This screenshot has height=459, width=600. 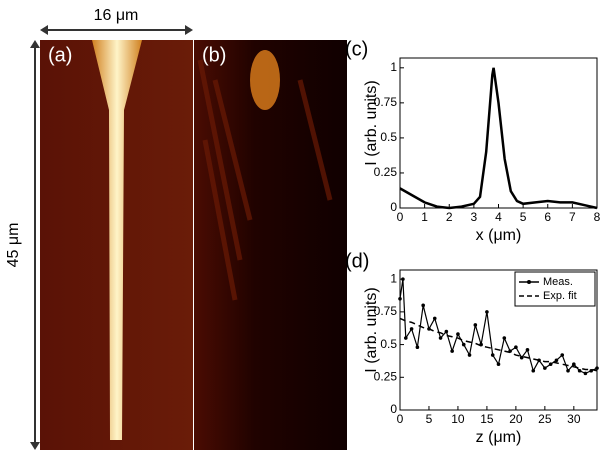 I want to click on legend-label: Meas., so click(x=558, y=282).